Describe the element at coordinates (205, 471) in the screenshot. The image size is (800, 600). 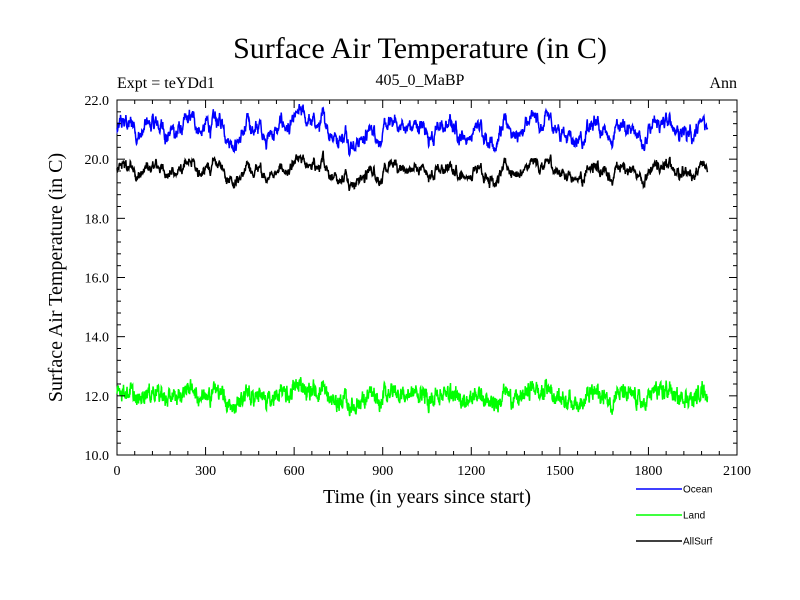
I see `x-tick-label: 300` at that location.